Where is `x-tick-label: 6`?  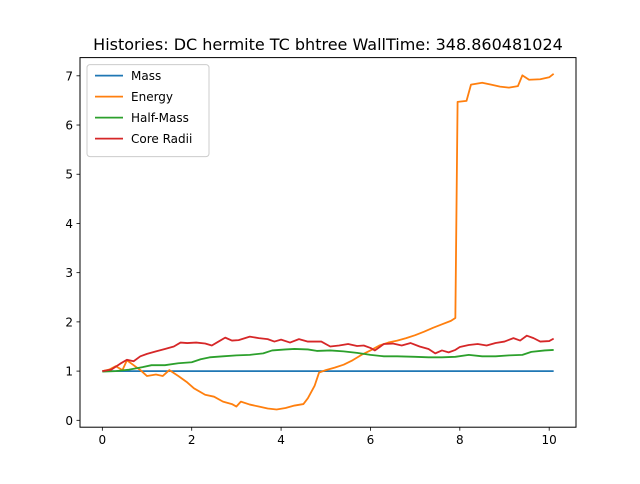 x-tick-label: 6 is located at coordinates (371, 440).